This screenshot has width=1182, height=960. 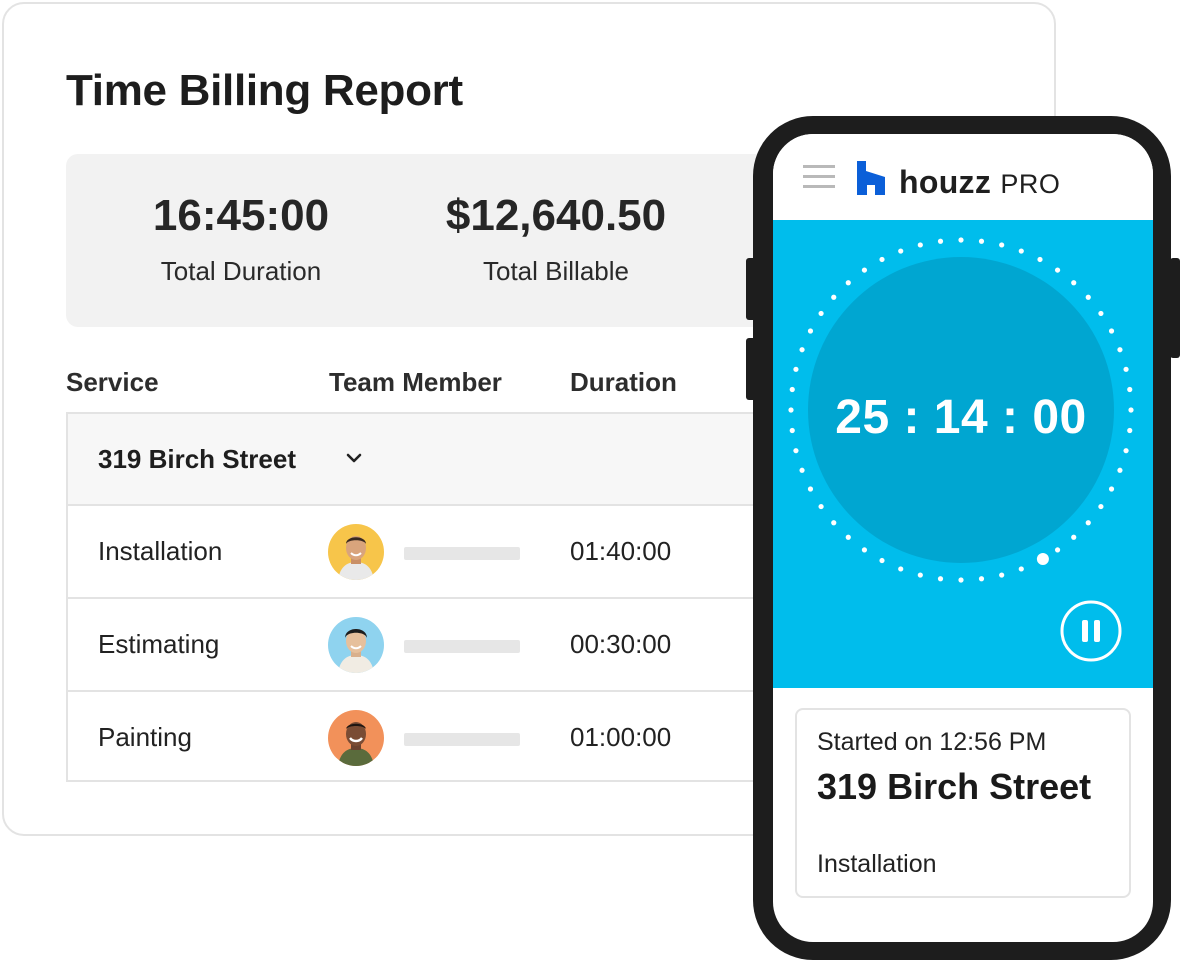 What do you see at coordinates (264, 90) in the screenshot?
I see `report-title: Time Billing Report` at bounding box center [264, 90].